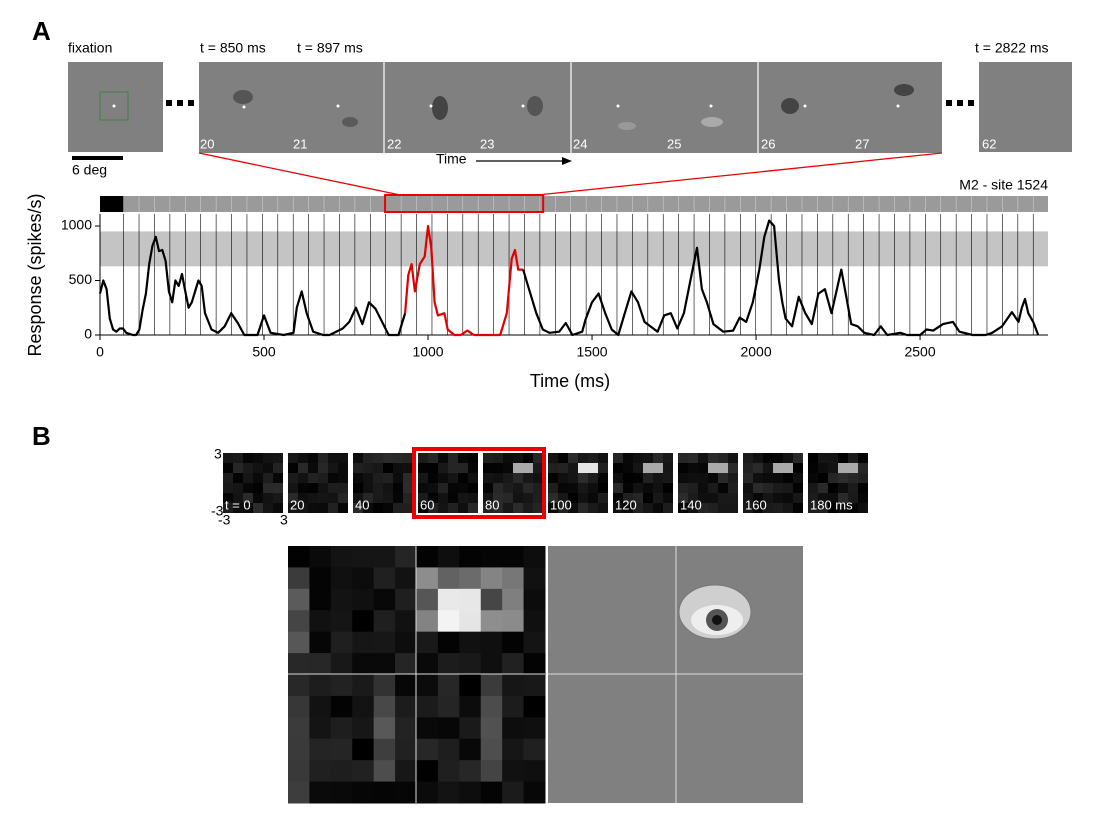 The width and height of the screenshot is (1095, 833). What do you see at coordinates (570, 103) in the screenshot?
I see `ellipsis` at bounding box center [570, 103].